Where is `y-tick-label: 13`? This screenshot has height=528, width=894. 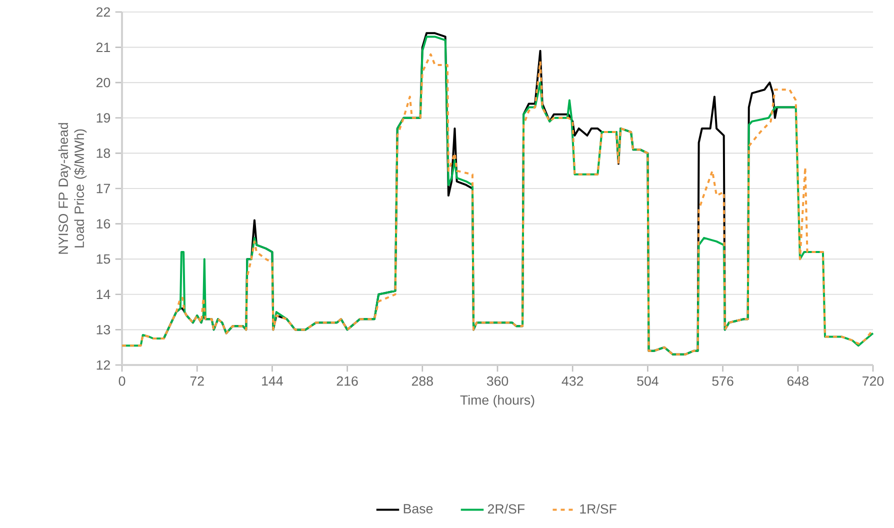 y-tick-label: 13 is located at coordinates (103, 329).